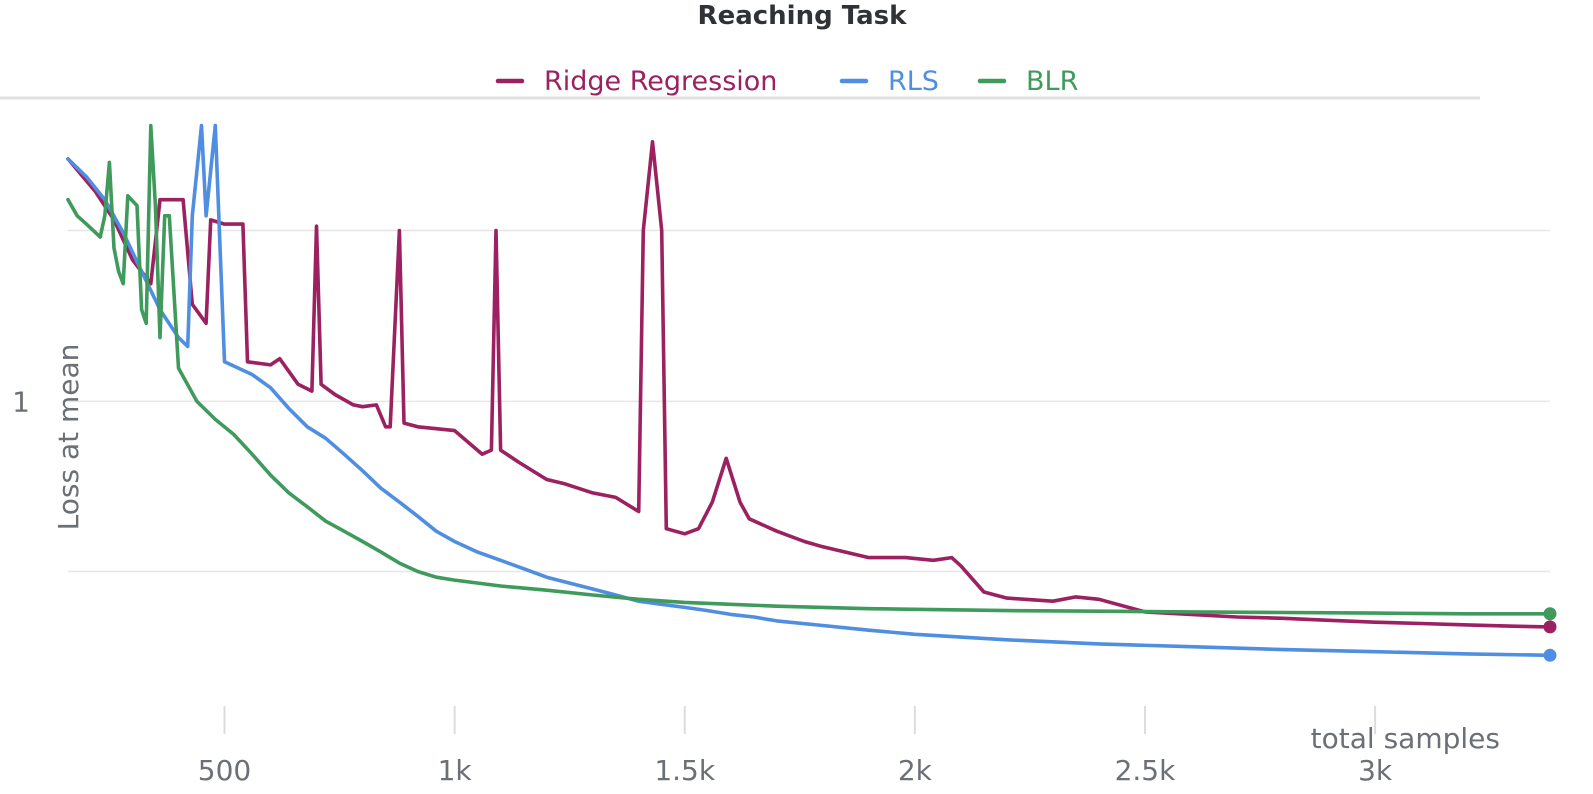 The width and height of the screenshot is (1593, 794). I want to click on legend-item-rls: RLS, so click(889, 81).